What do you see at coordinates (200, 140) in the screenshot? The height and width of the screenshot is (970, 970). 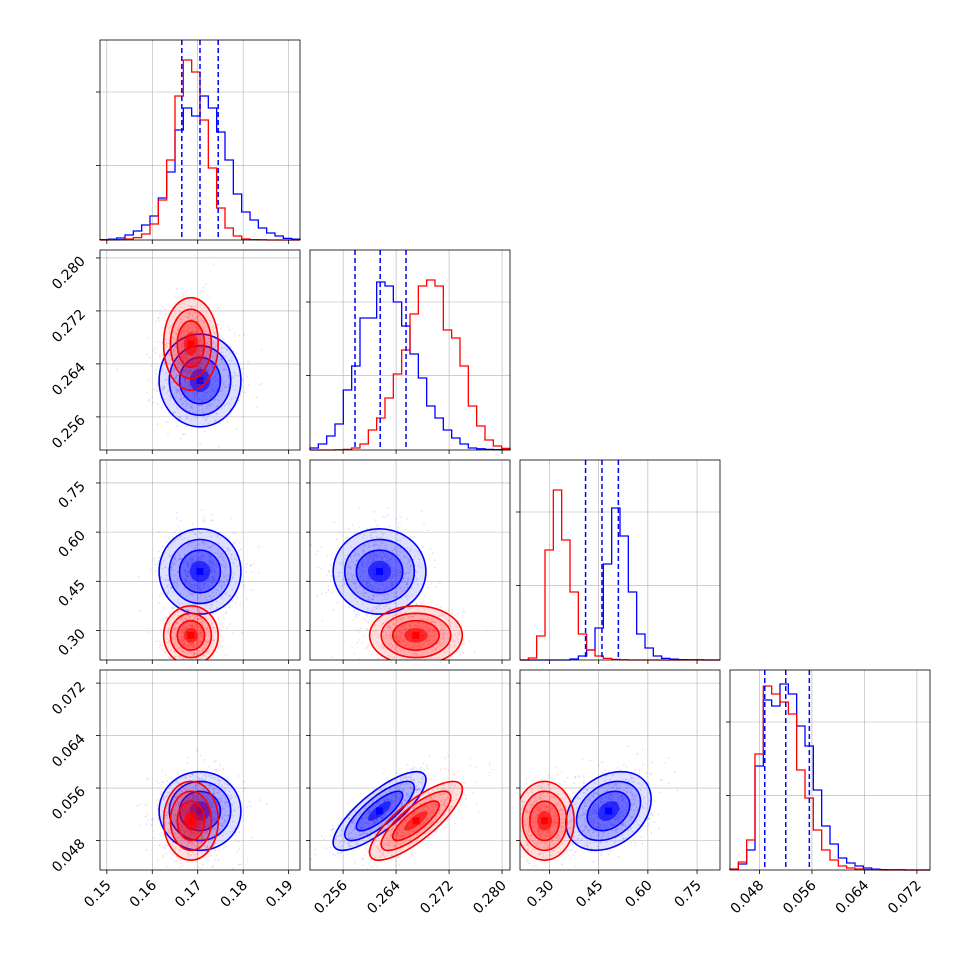 I see `hist-panel-1-frame` at bounding box center [200, 140].